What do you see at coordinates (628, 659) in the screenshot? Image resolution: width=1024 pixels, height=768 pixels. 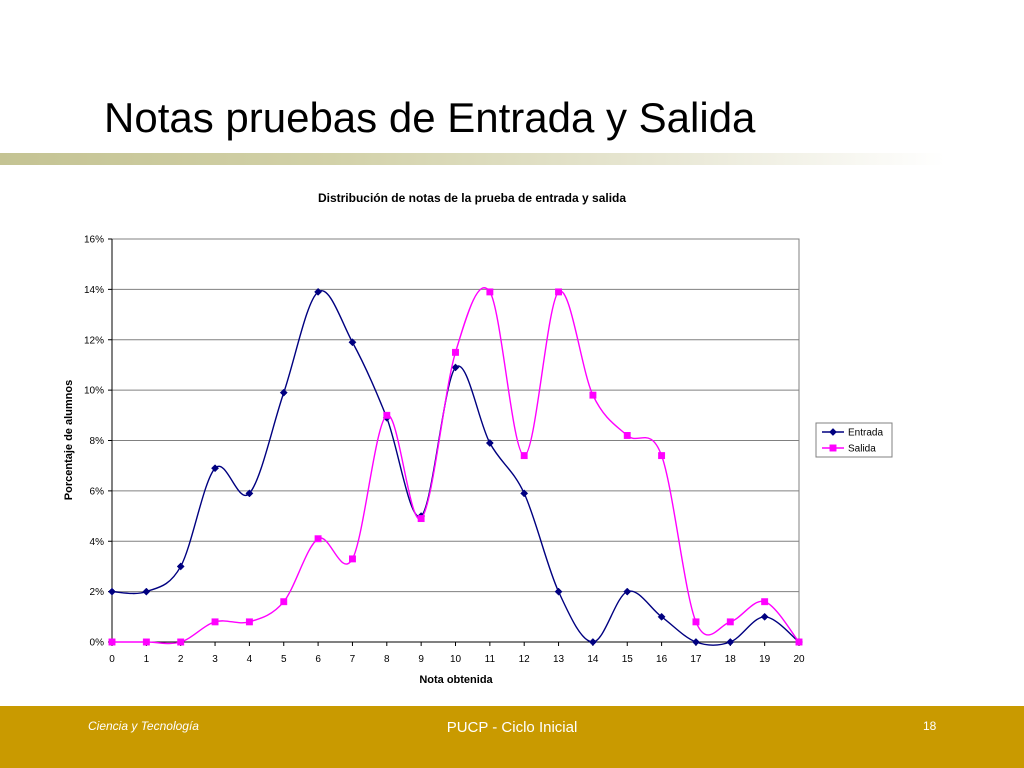 I see `x-tick-label: 15` at bounding box center [628, 659].